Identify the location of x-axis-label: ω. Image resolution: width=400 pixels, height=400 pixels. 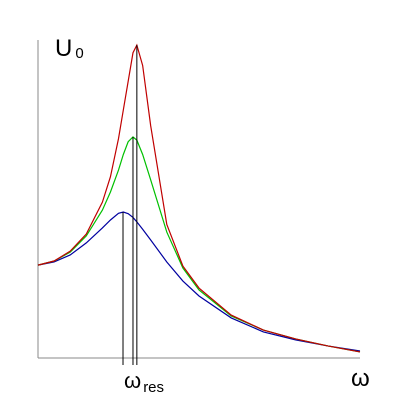
(360, 378).